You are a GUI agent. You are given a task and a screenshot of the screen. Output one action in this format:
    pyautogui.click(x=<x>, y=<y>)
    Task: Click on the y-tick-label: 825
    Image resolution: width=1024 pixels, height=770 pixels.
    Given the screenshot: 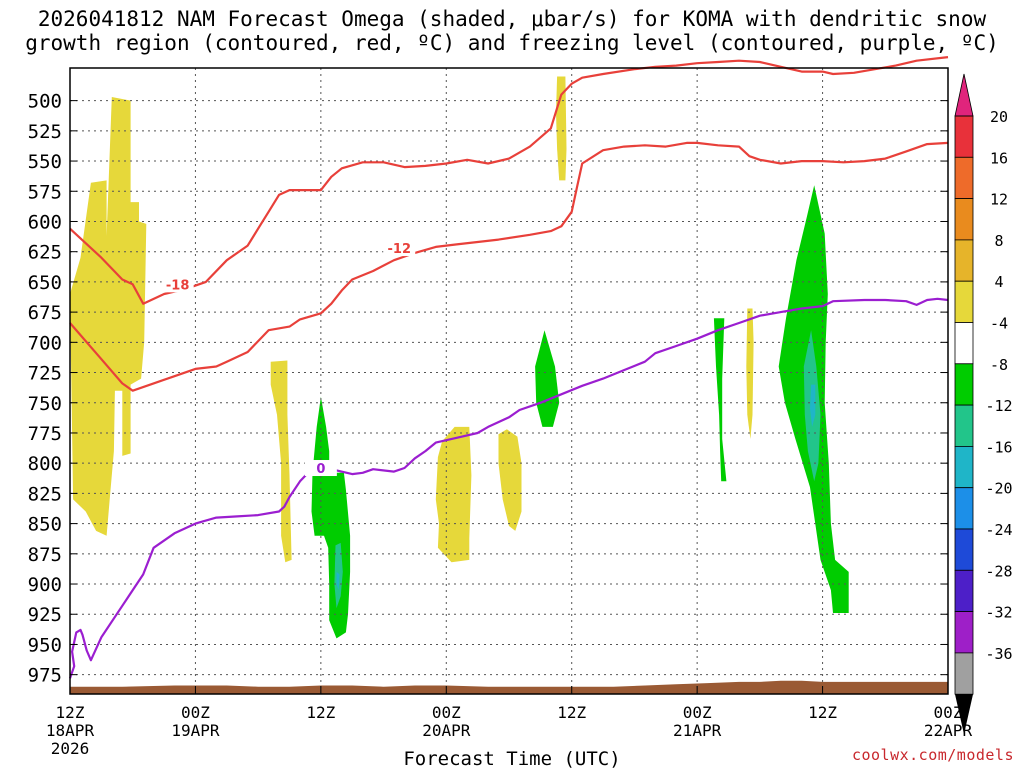 What is the action you would take?
    pyautogui.click(x=45, y=494)
    